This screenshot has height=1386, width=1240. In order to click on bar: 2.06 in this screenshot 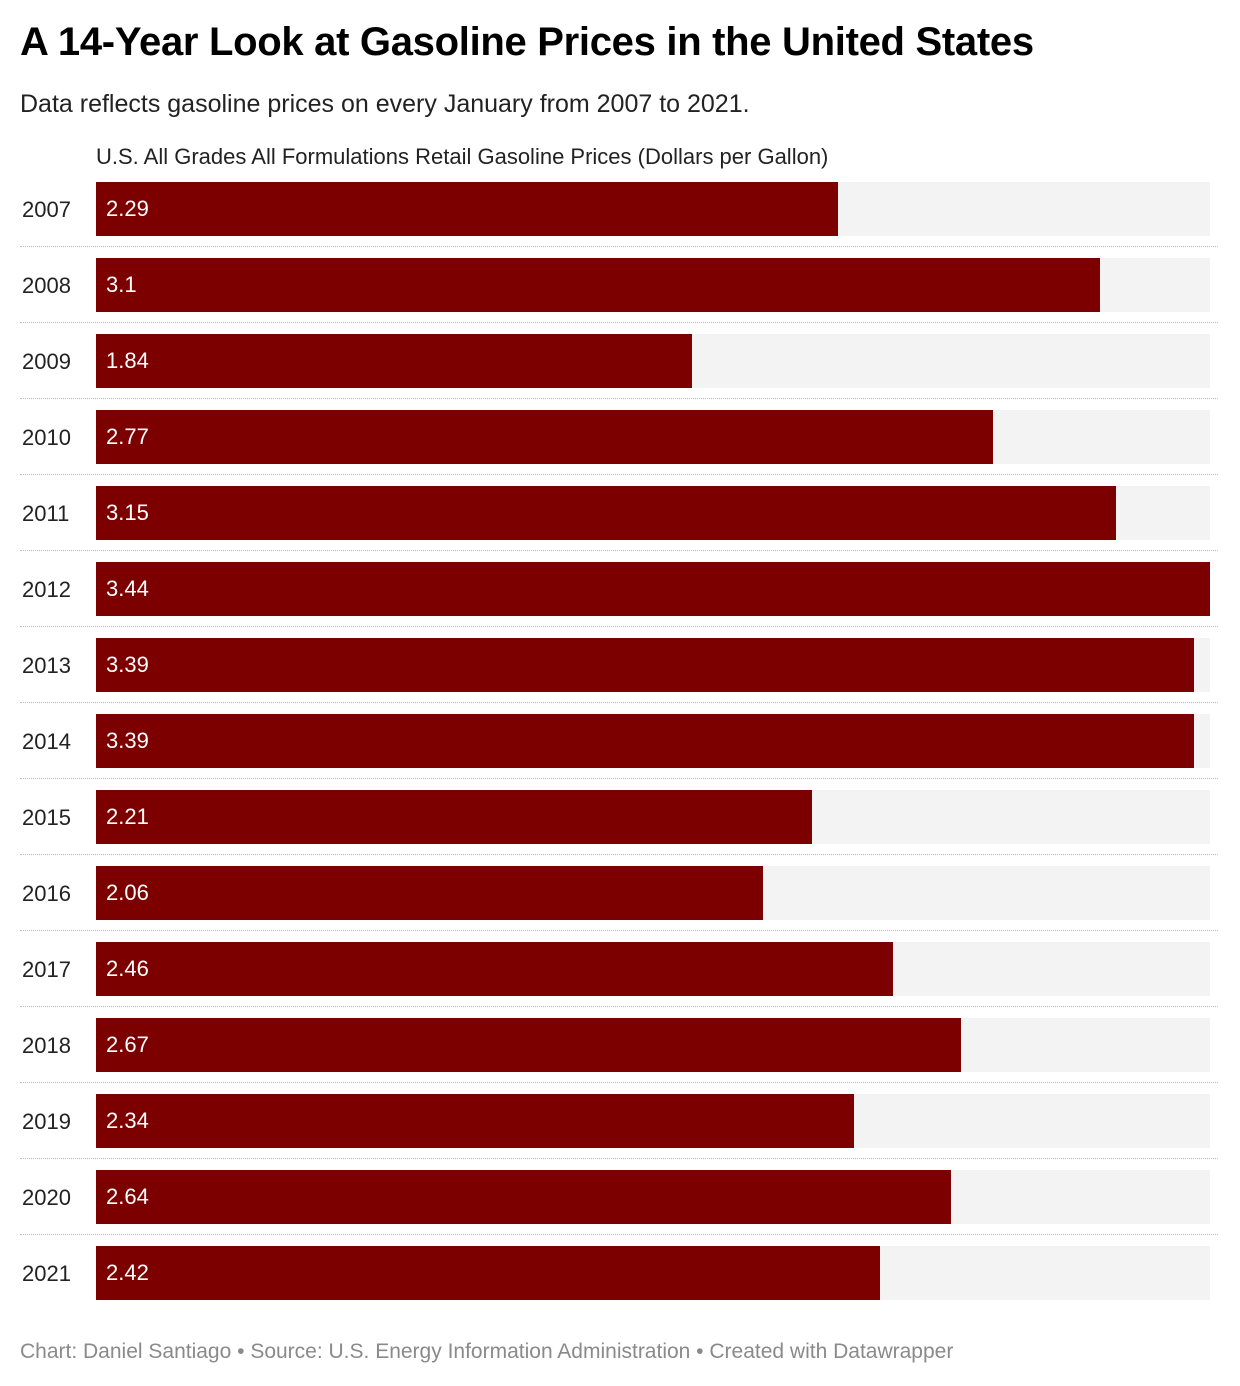, I will do `click(429, 893)`.